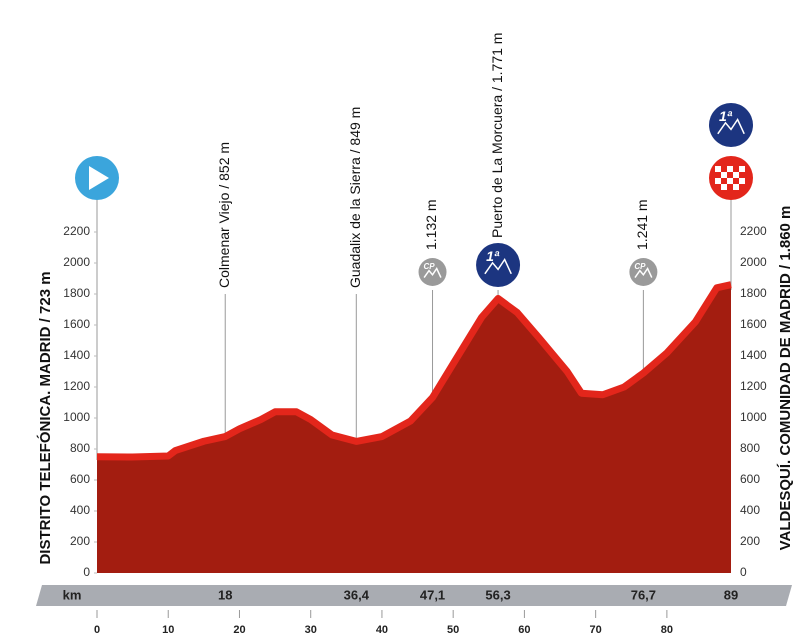 The height and width of the screenshot is (641, 800). I want to click on y-tick-label: 1400, so click(76, 355).